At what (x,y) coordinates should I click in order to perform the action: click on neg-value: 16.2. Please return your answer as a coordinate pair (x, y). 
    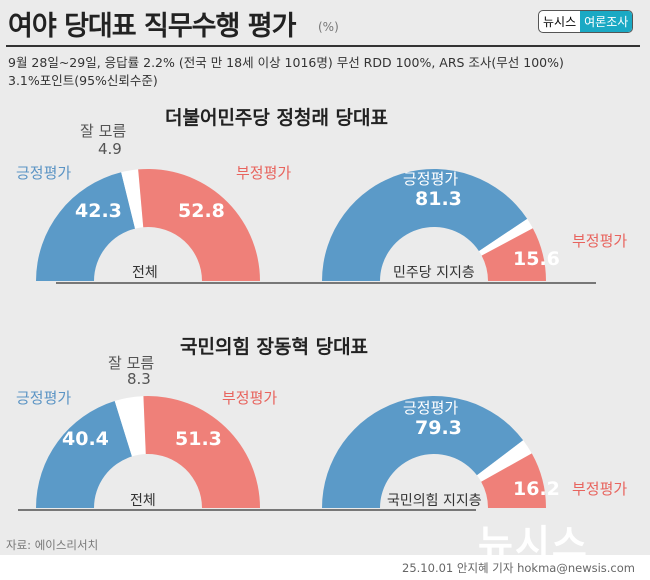
    Looking at the image, I should click on (536, 489).